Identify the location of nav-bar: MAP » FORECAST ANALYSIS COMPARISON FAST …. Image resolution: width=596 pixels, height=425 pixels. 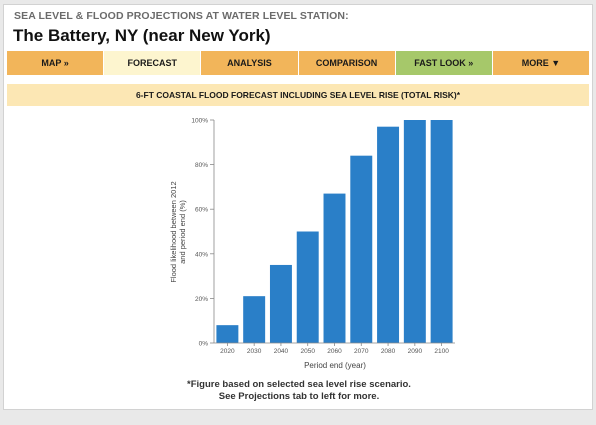
(298, 63).